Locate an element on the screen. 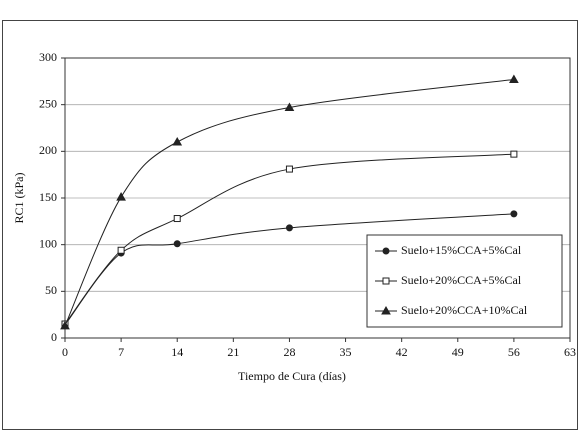  x-tick-label: 42 is located at coordinates (402, 352).